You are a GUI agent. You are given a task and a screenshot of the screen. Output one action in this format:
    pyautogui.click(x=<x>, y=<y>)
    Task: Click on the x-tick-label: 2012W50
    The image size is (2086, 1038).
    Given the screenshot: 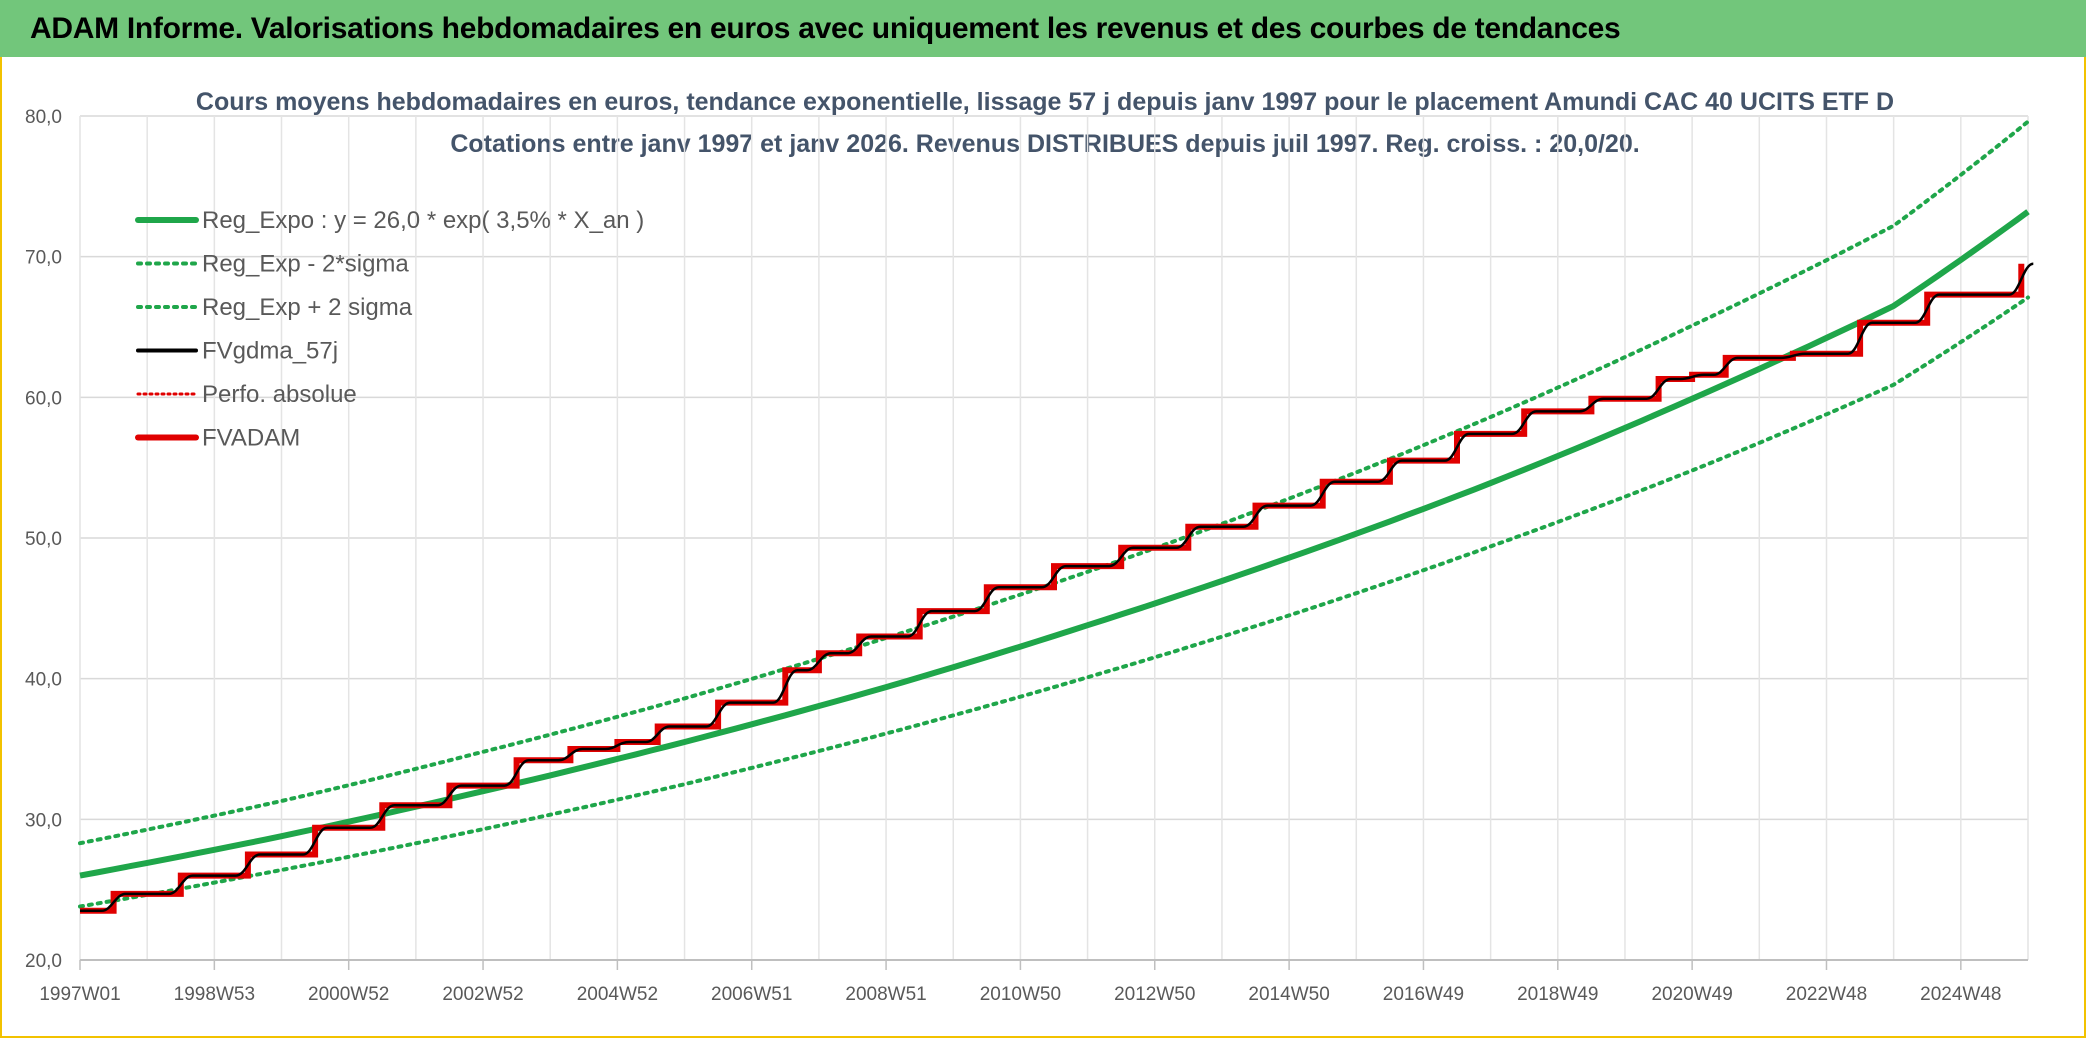 What is the action you would take?
    pyautogui.click(x=1154, y=994)
    